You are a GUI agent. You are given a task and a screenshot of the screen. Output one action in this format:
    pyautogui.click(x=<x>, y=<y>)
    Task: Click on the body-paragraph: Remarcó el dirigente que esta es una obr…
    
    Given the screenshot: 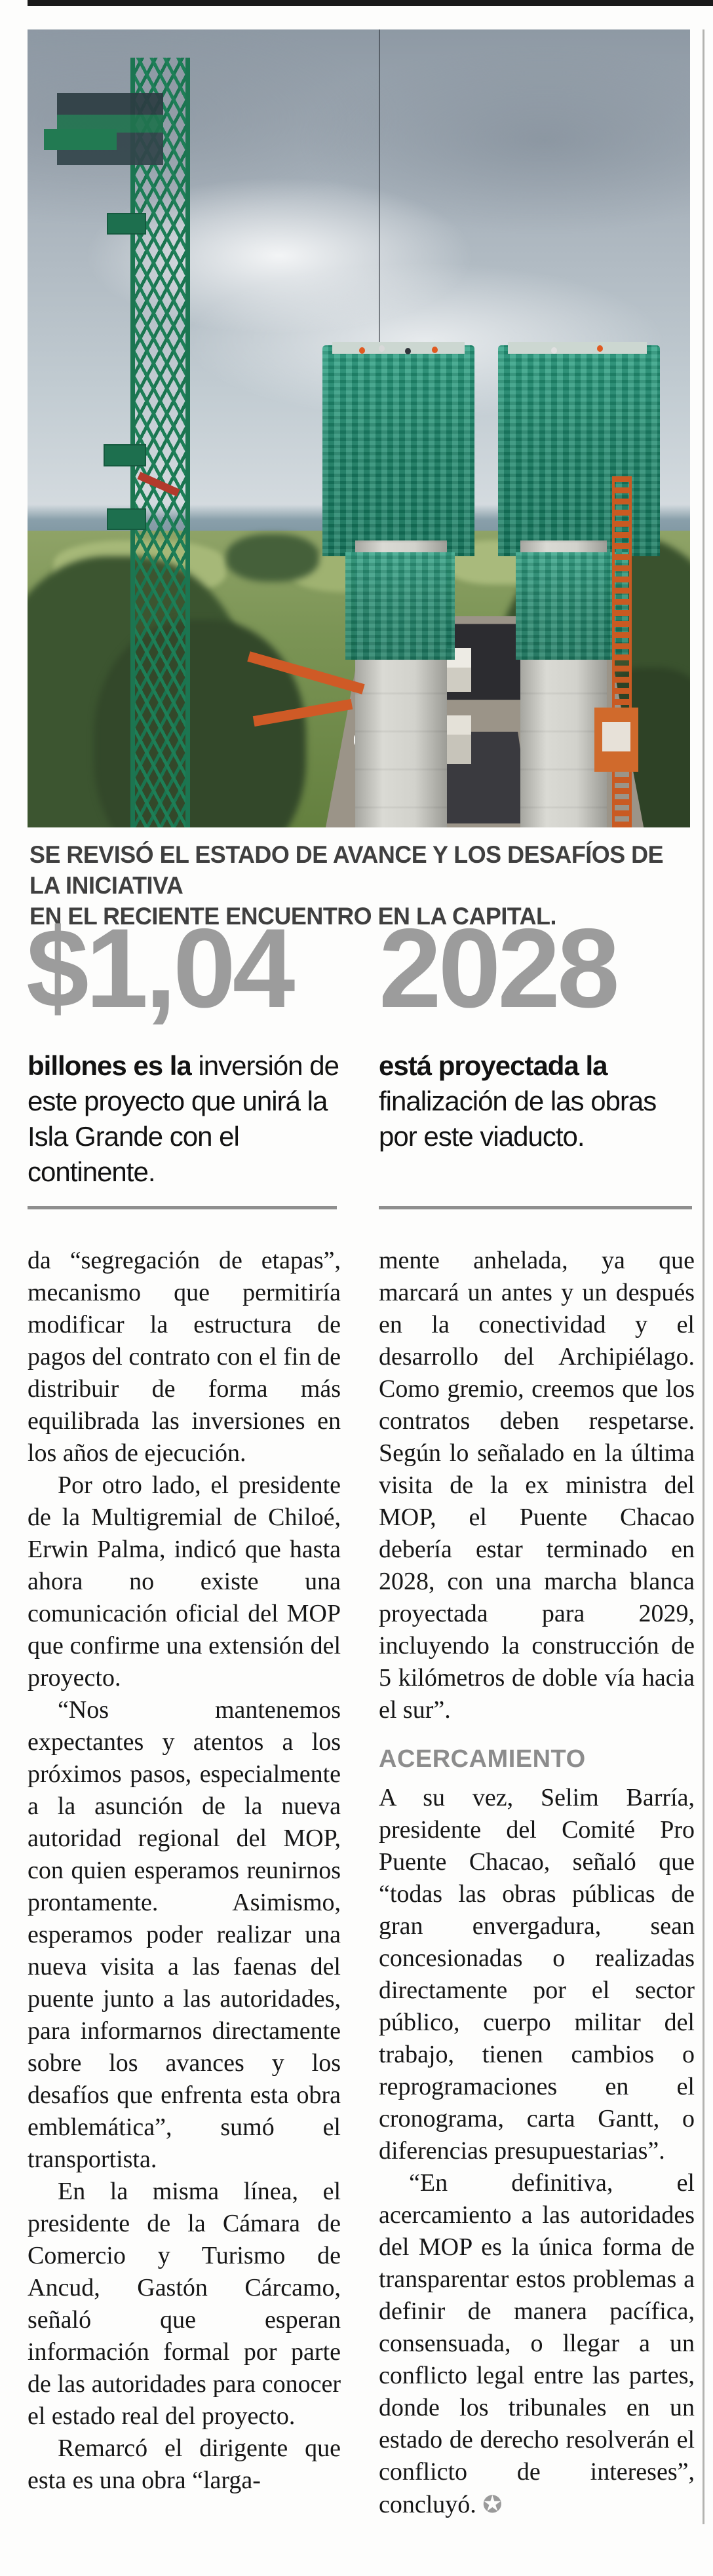 What is the action you would take?
    pyautogui.click(x=184, y=2464)
    